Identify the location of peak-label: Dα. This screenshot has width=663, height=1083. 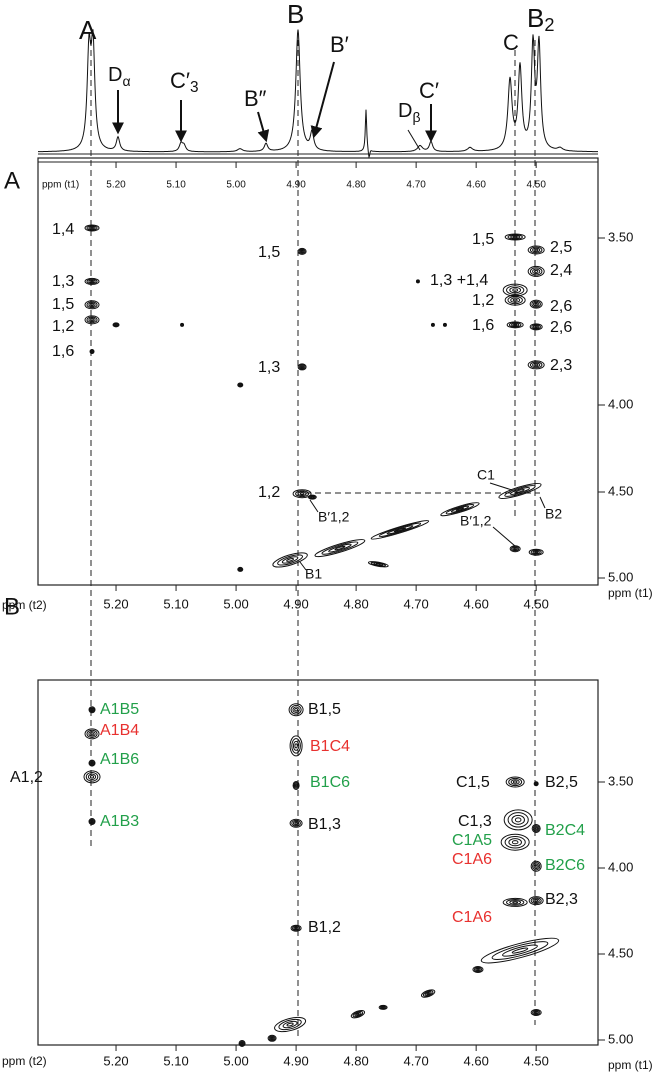
(119, 76).